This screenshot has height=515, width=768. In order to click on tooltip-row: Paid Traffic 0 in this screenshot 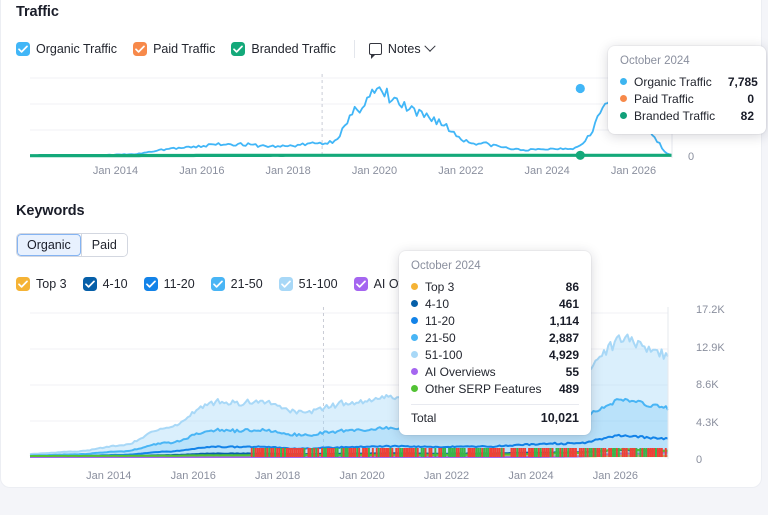, I will do `click(687, 98)`.